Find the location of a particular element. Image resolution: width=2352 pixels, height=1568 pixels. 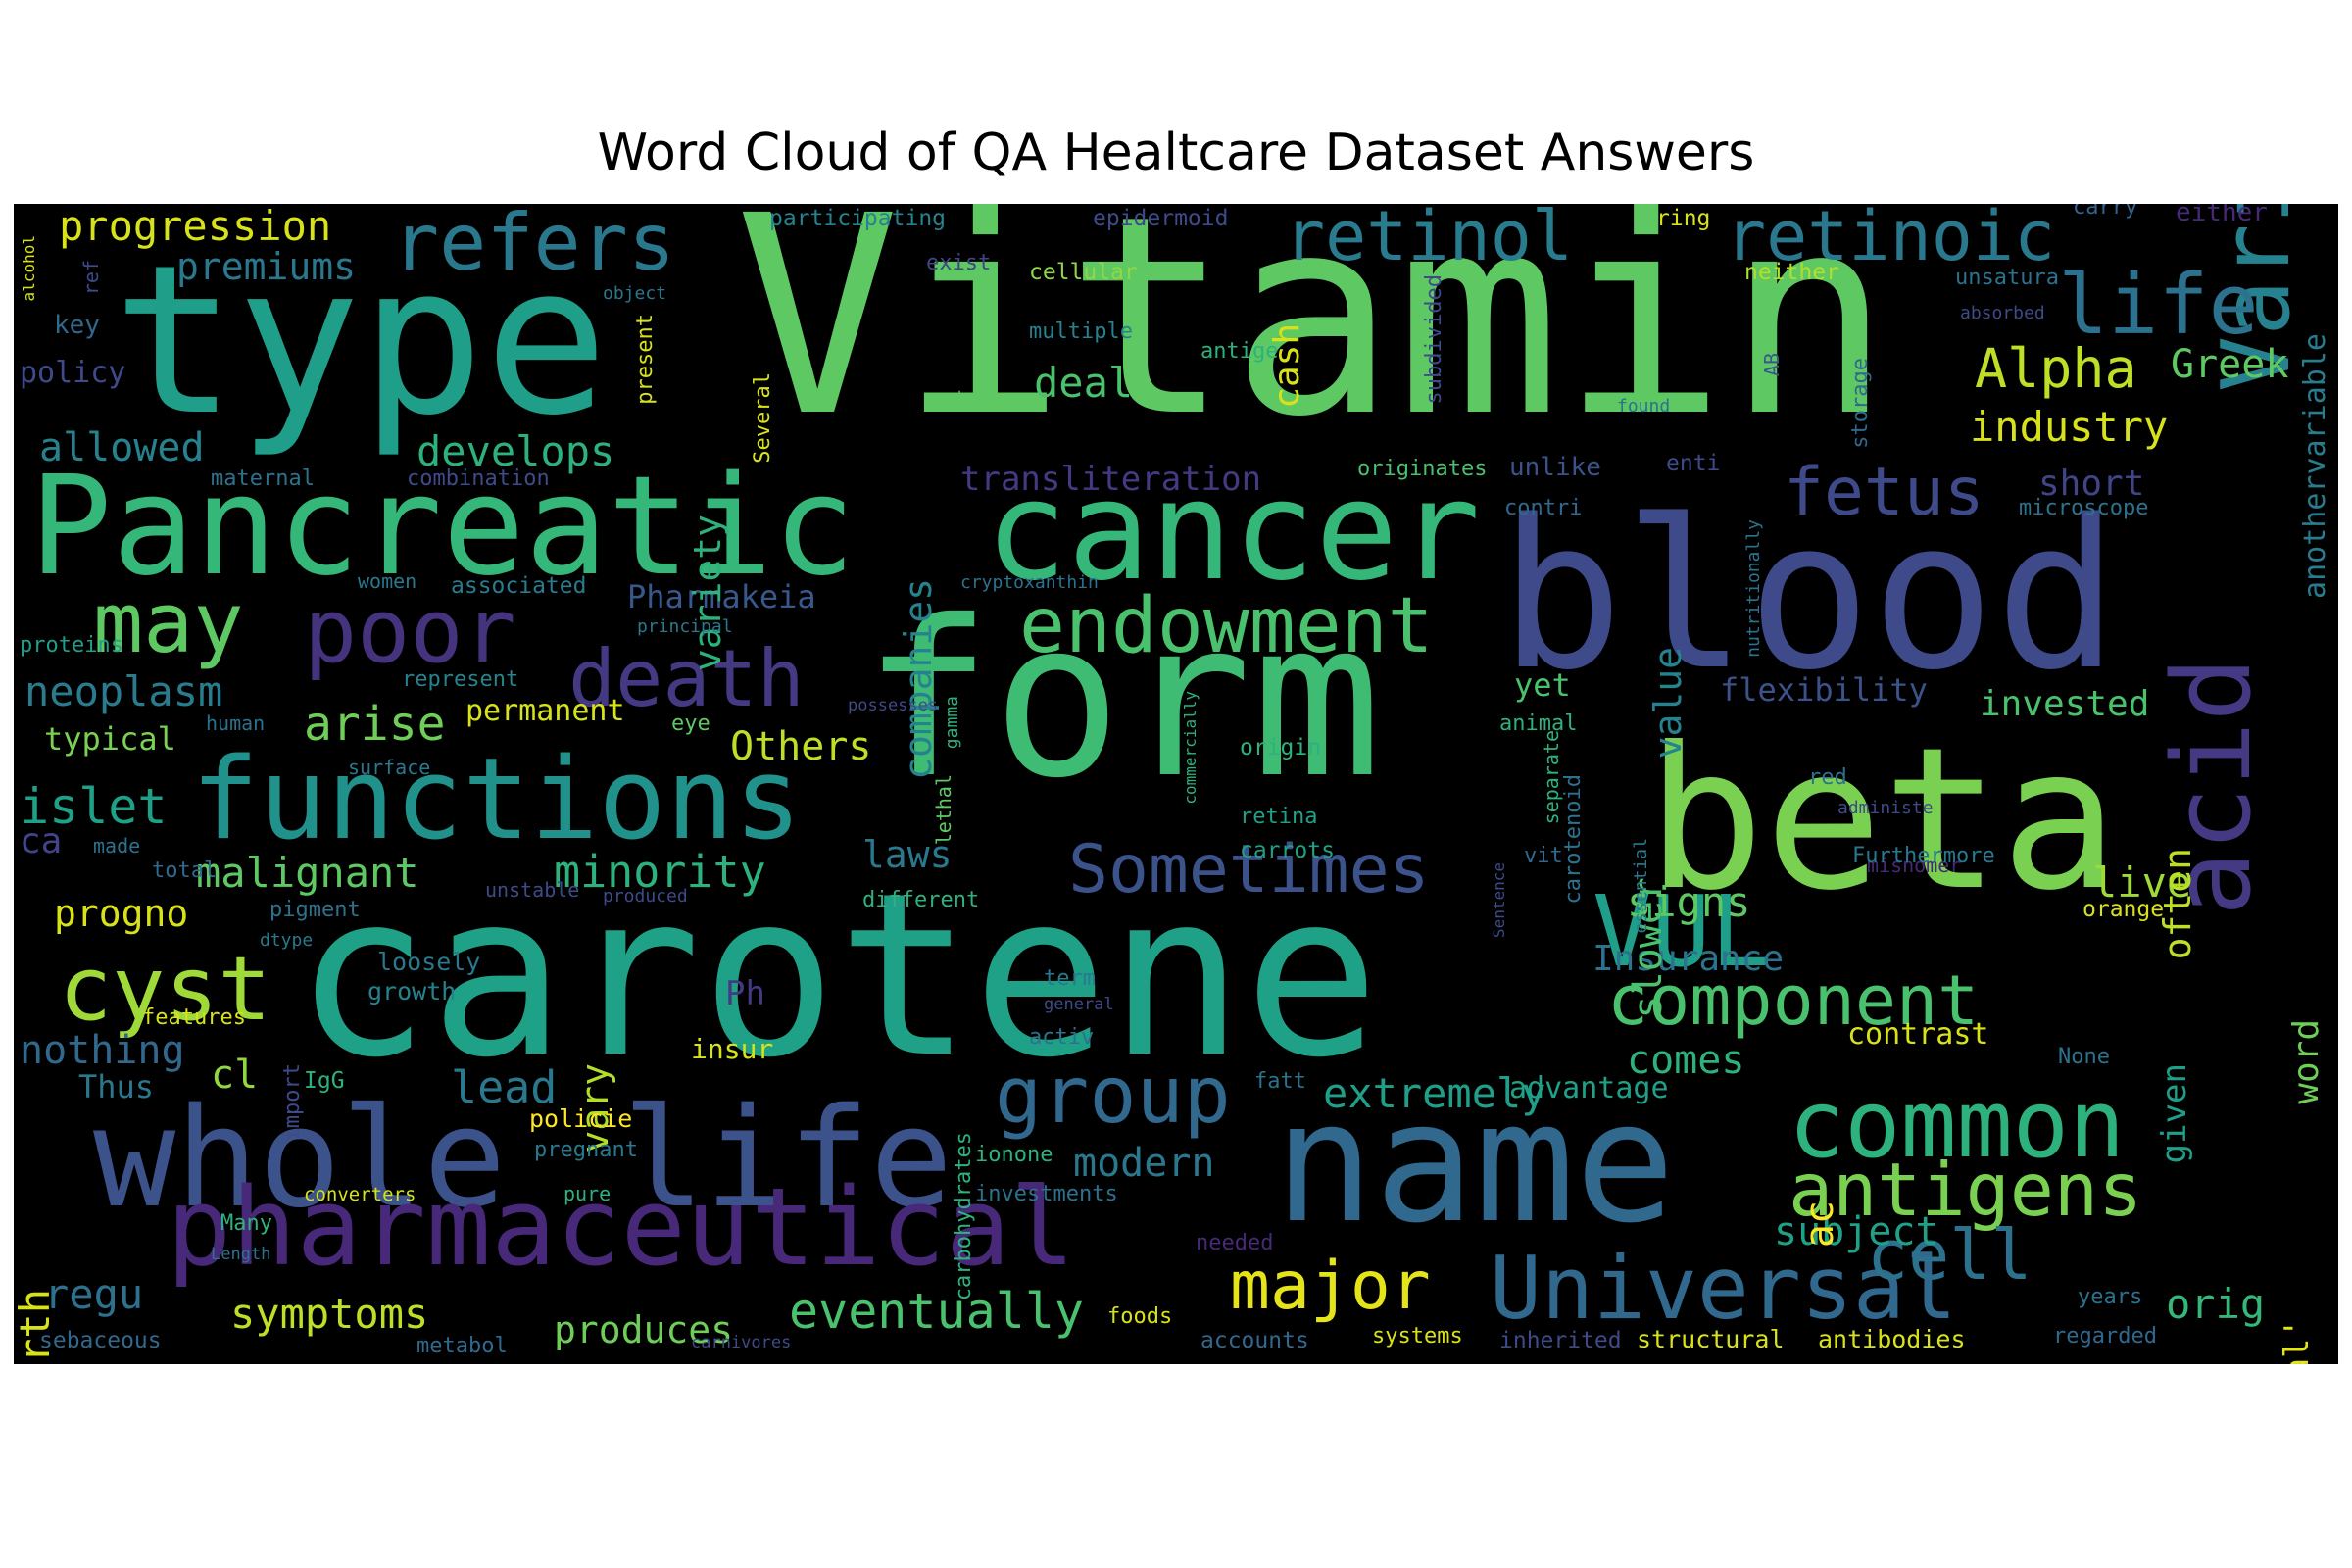

word-islet-43: islet is located at coordinates (94, 806).